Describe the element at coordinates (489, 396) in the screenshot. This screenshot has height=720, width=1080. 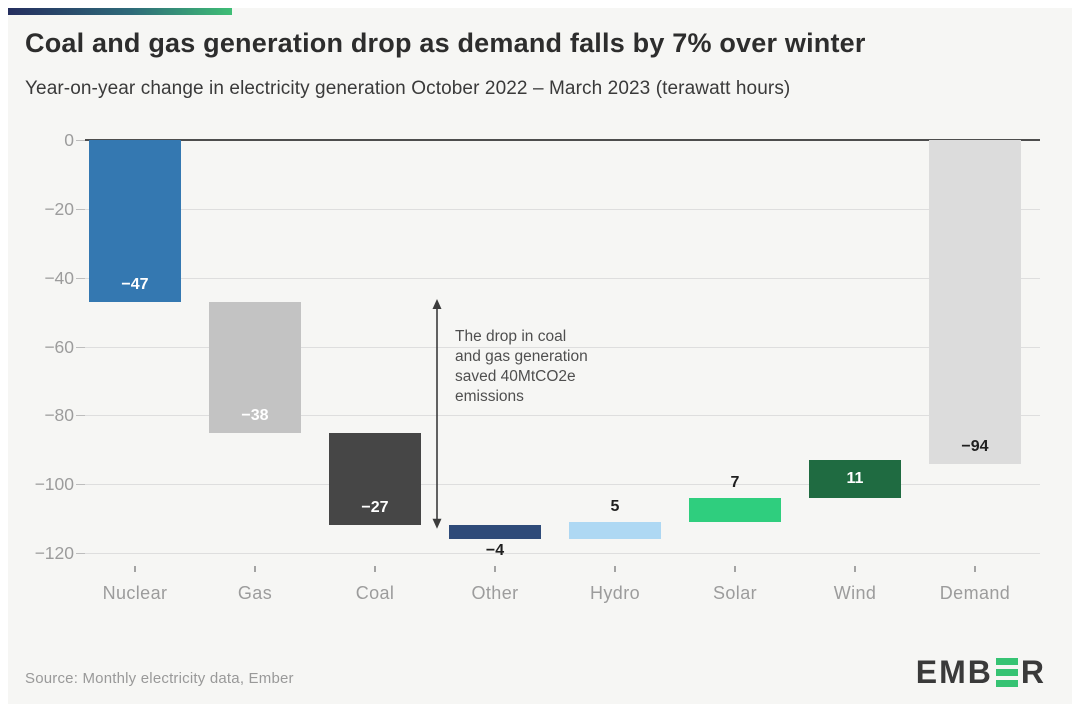
I see `annotation-text-line: emissions` at that location.